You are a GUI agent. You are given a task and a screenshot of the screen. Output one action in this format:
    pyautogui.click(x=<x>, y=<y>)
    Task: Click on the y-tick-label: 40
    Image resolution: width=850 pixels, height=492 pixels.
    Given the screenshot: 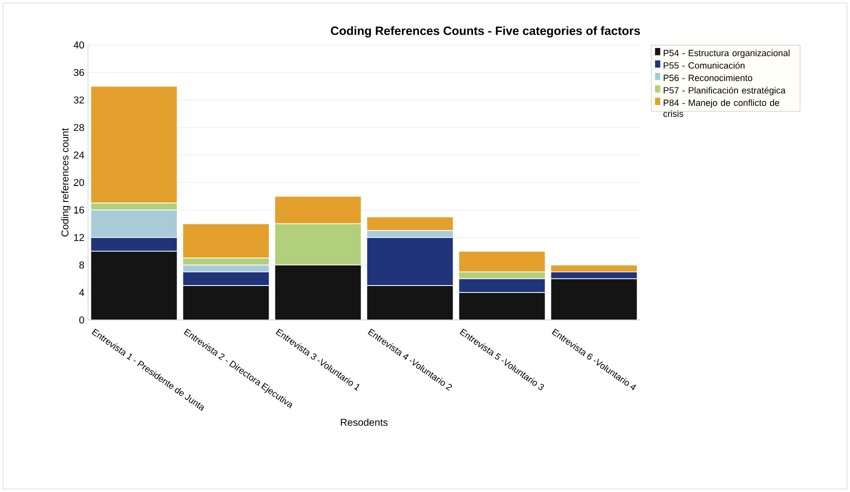 What is the action you would take?
    pyautogui.click(x=79, y=45)
    